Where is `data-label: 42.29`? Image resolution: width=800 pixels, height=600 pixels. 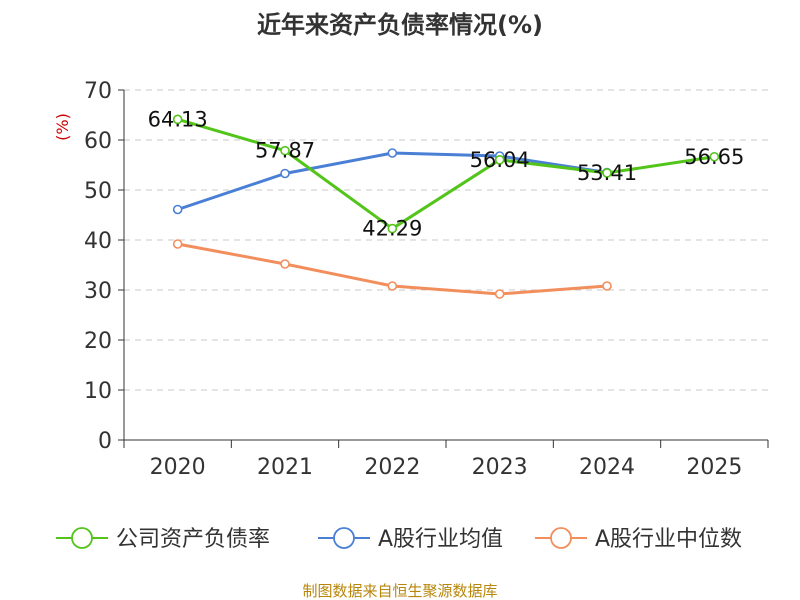
data-label: 42.29 is located at coordinates (392, 229).